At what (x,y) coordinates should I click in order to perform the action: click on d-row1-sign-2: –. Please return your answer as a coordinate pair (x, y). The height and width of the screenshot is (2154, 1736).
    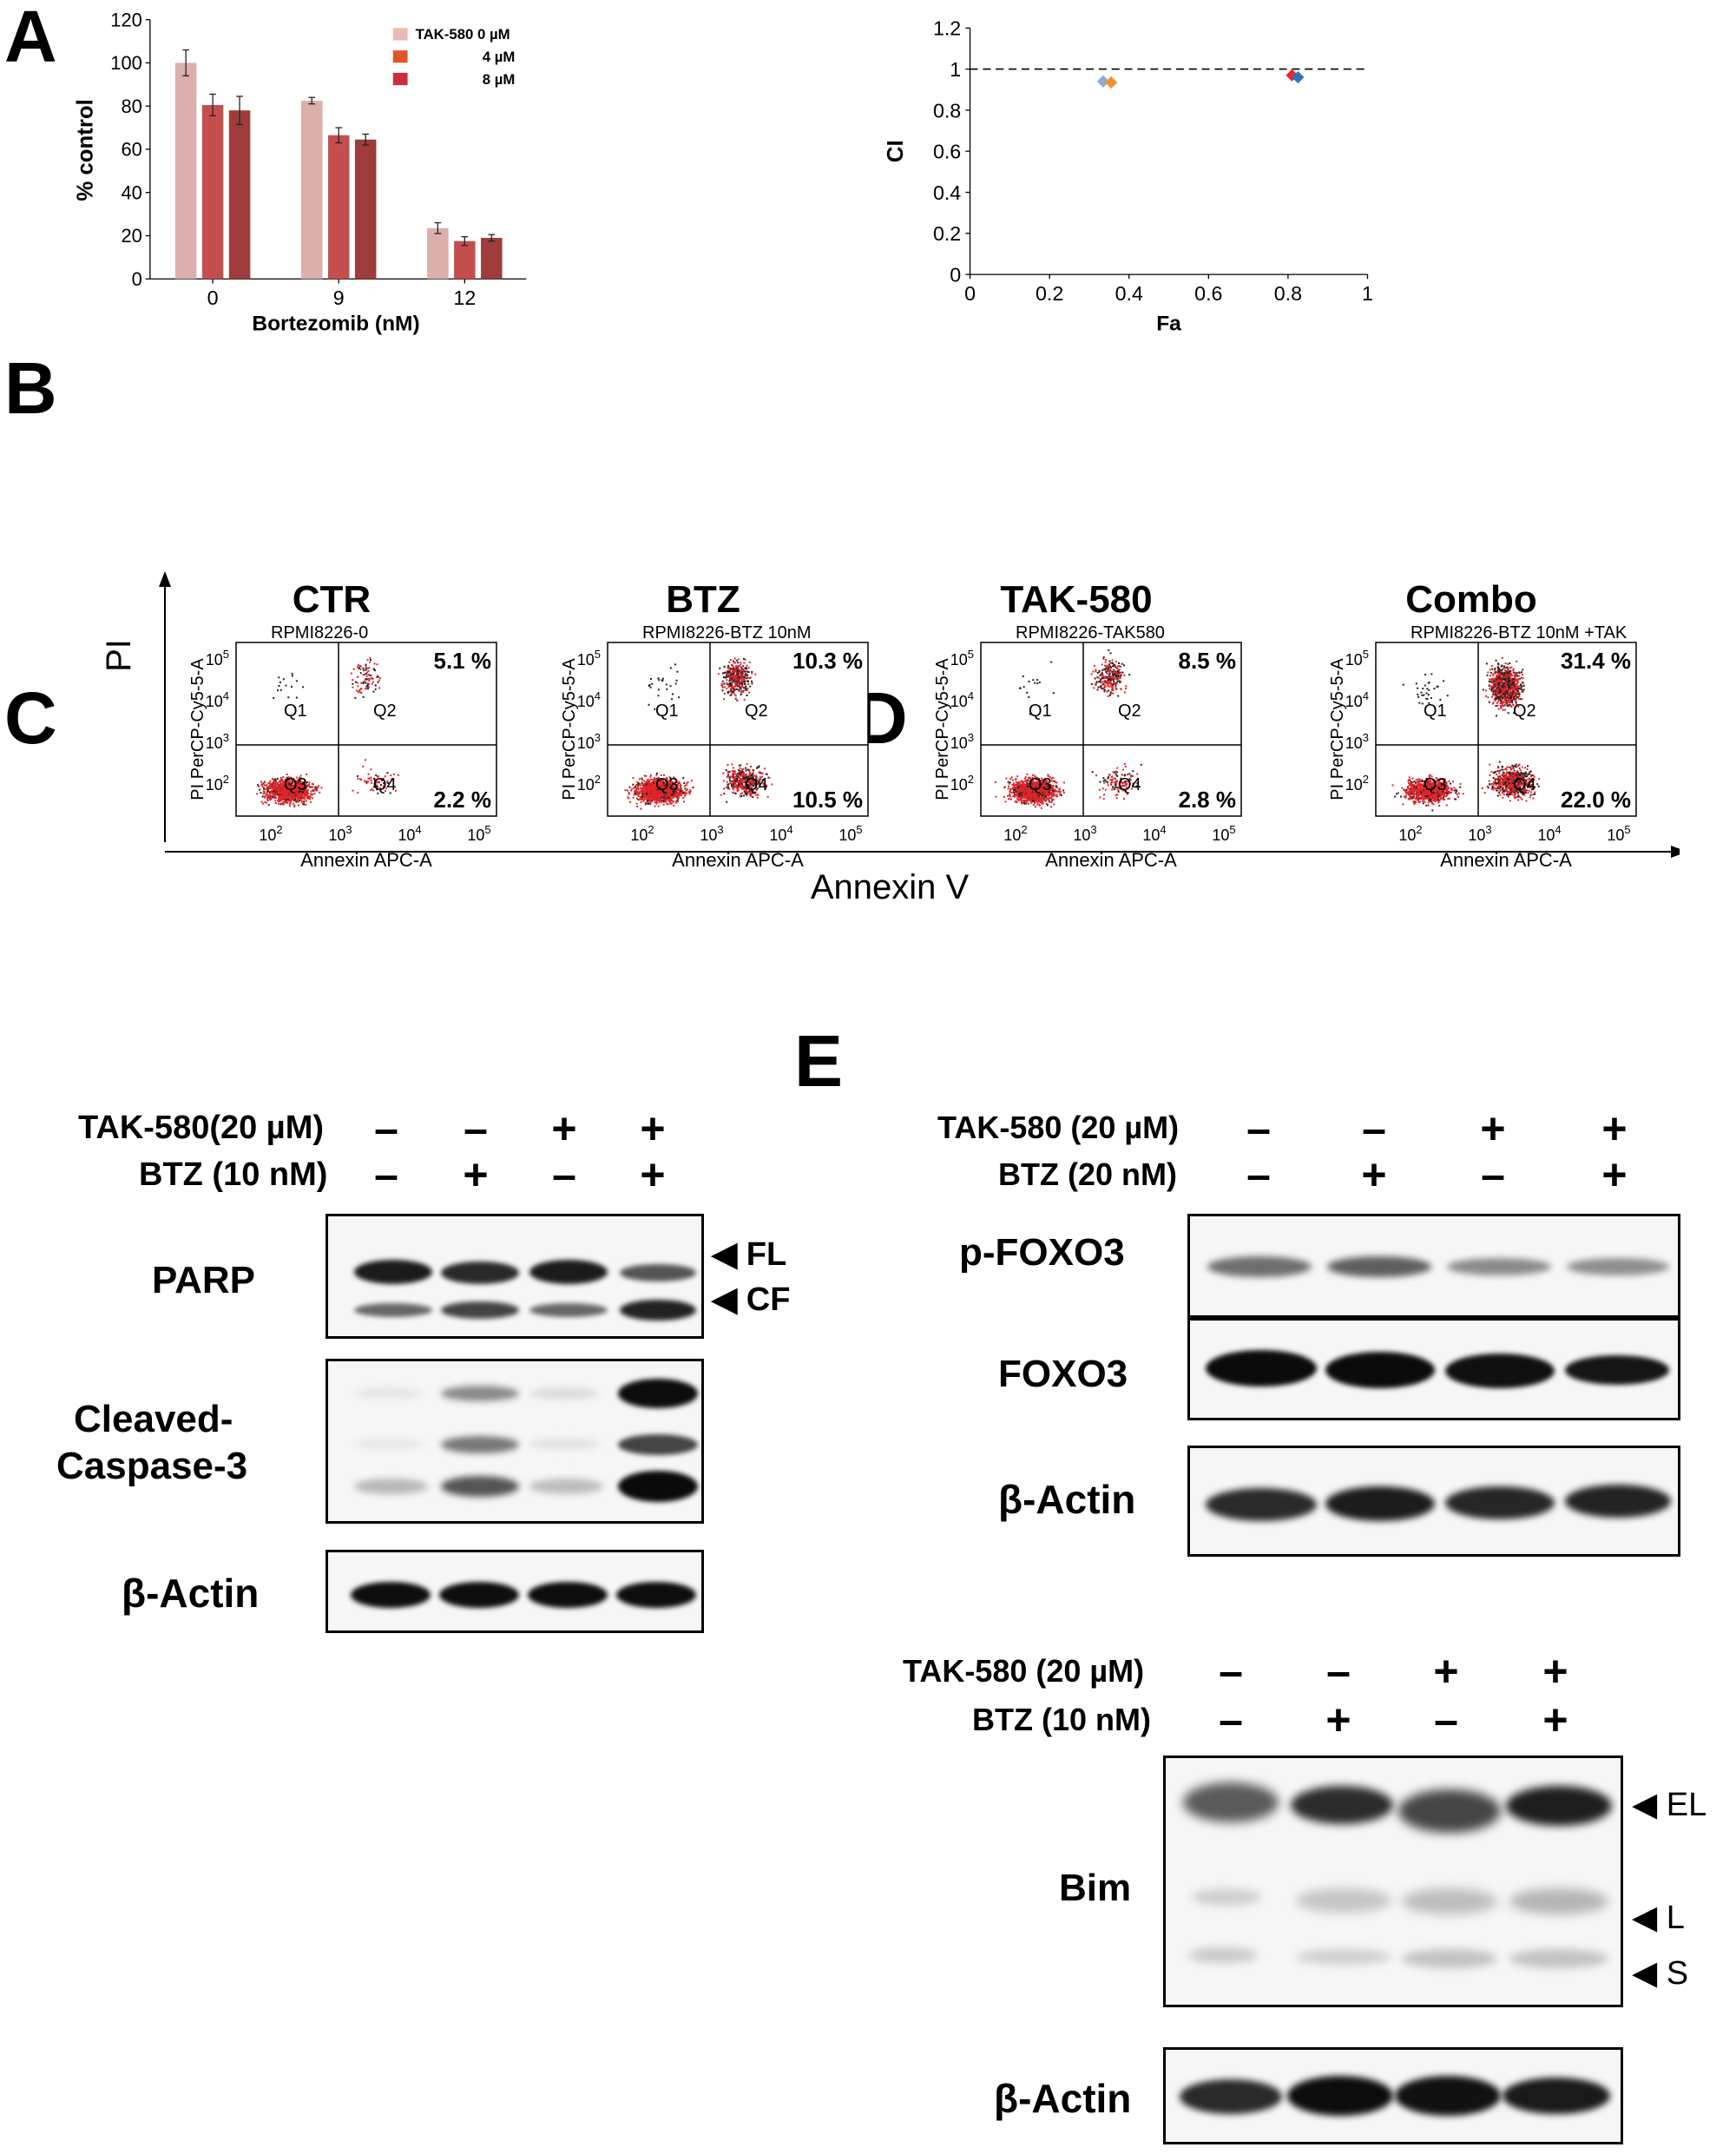
    Looking at the image, I should click on (1374, 1128).